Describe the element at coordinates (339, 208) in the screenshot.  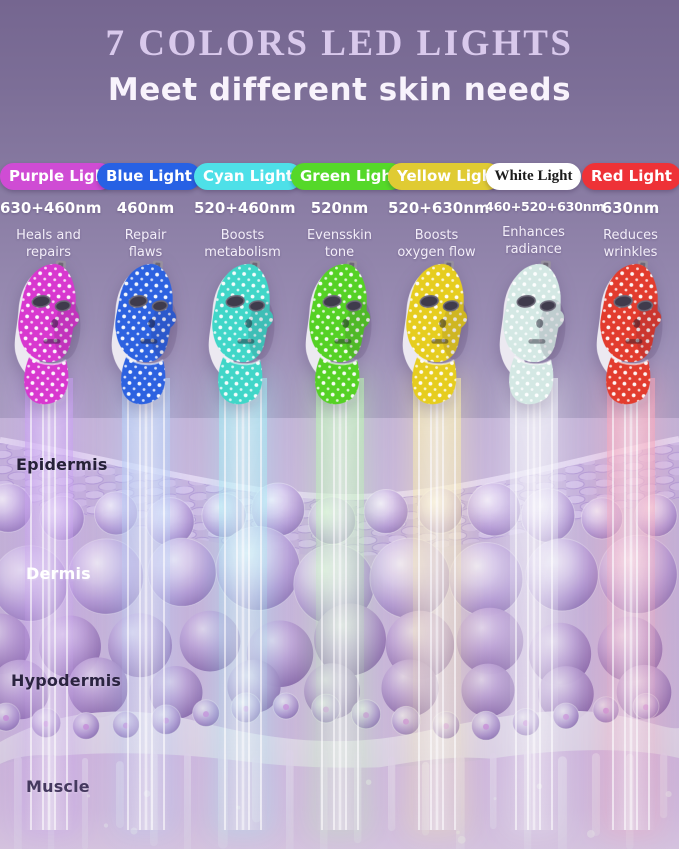
I see `wavelength-green: 520nm` at that location.